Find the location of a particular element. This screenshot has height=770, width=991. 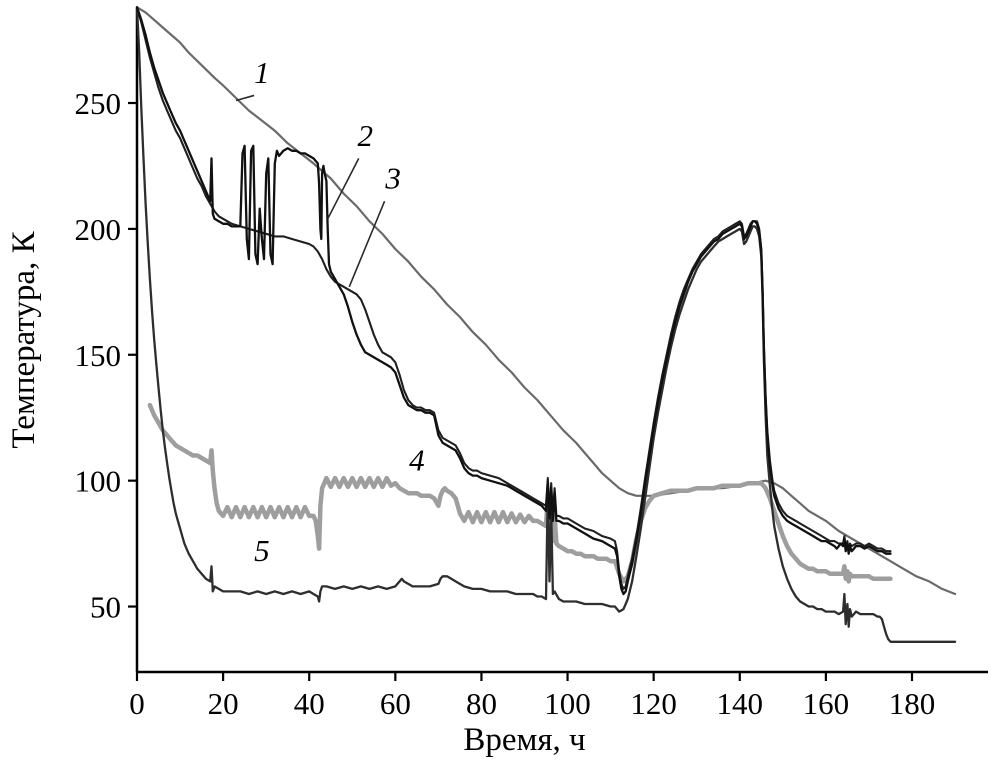

x-tick-label: 100 is located at coordinates (567, 703).